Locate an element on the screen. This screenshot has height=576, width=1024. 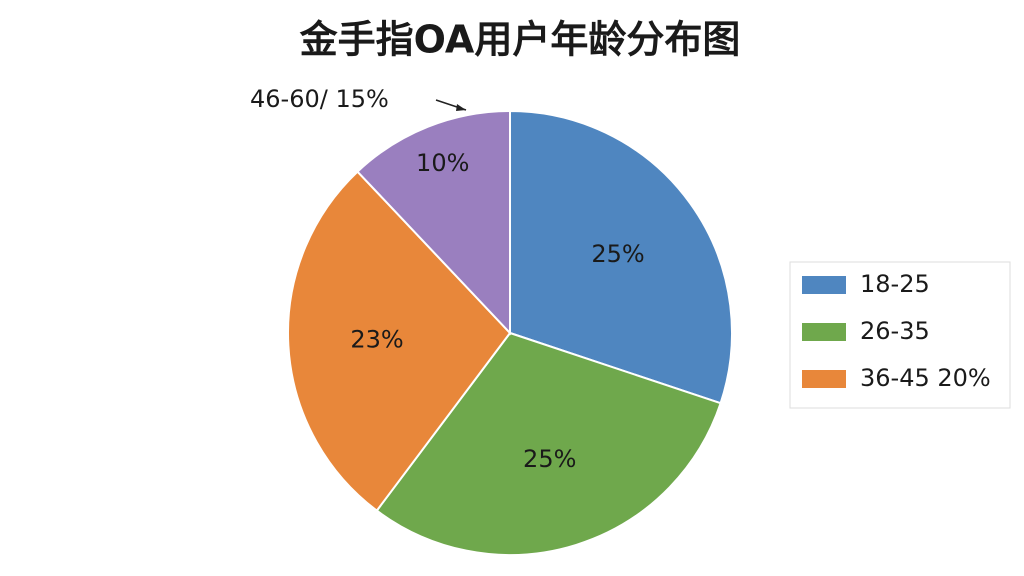
arrow-head is located at coordinates (461, 107).